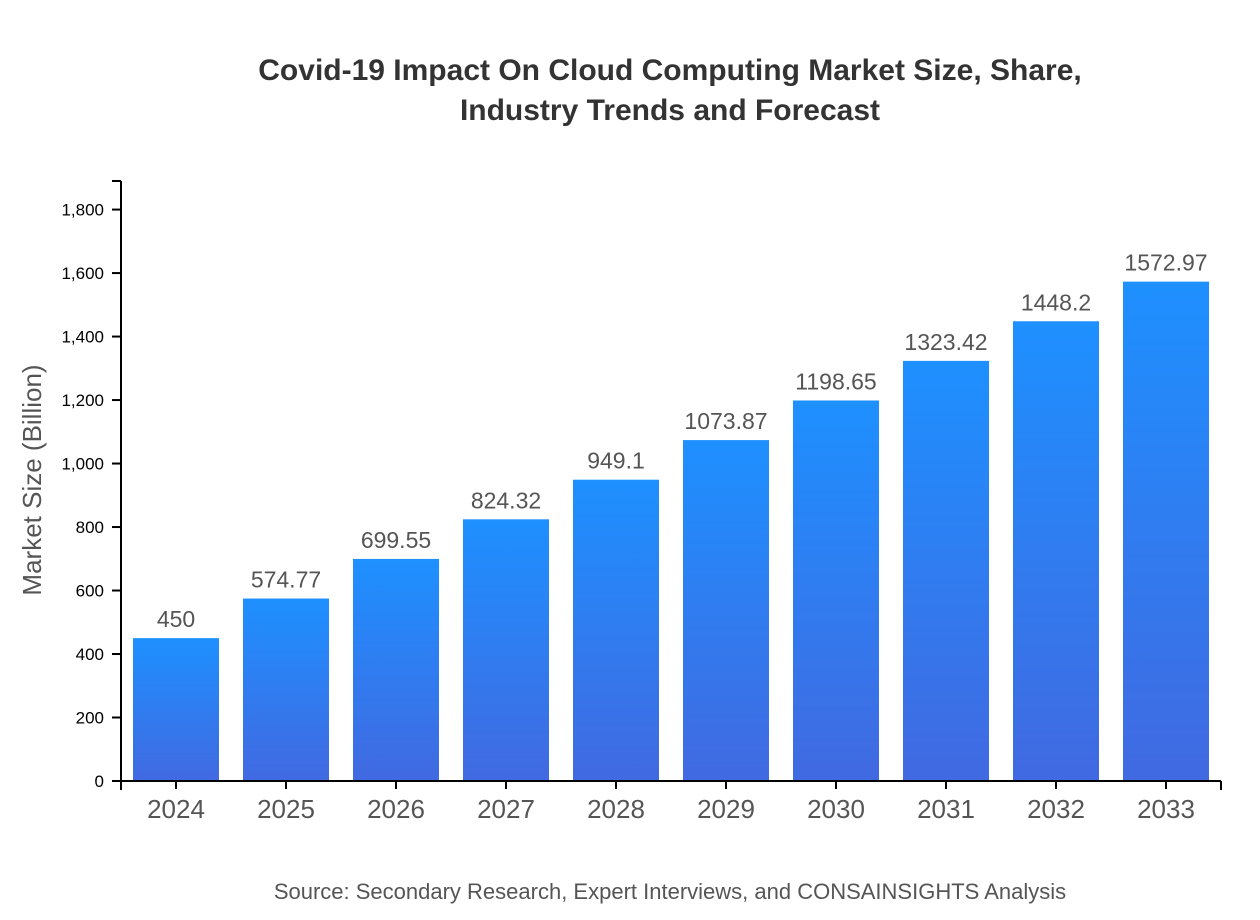 This screenshot has height=920, width=1260. I want to click on bar-2028, so click(616, 630).